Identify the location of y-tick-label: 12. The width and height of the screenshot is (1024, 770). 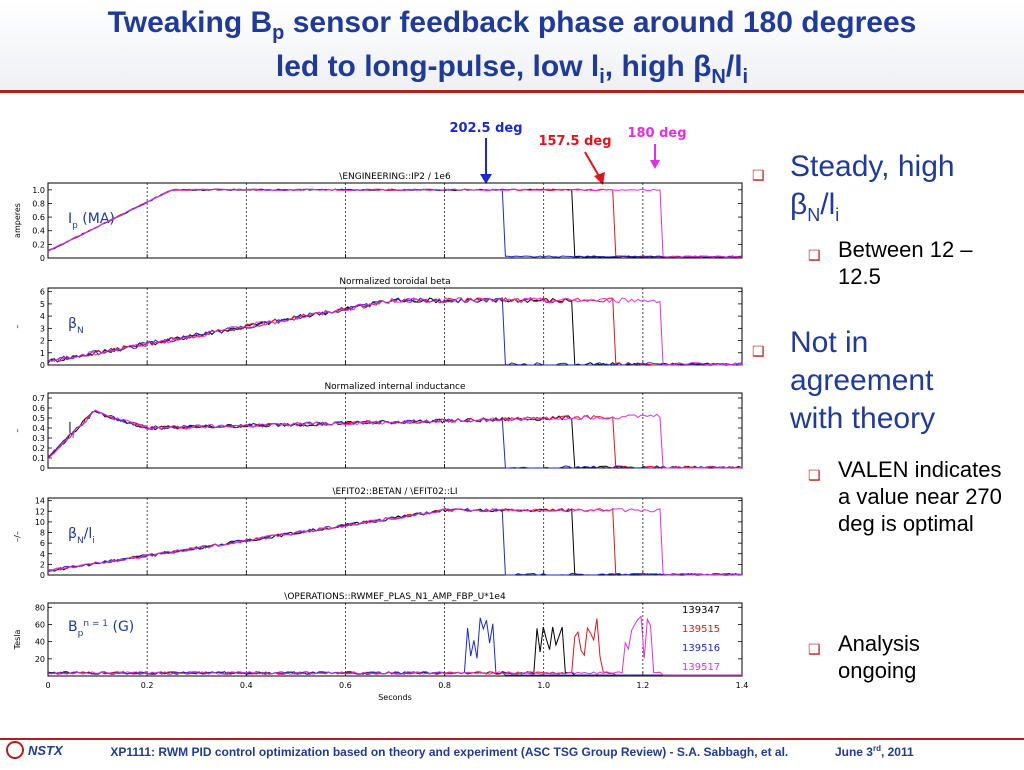
(40, 511).